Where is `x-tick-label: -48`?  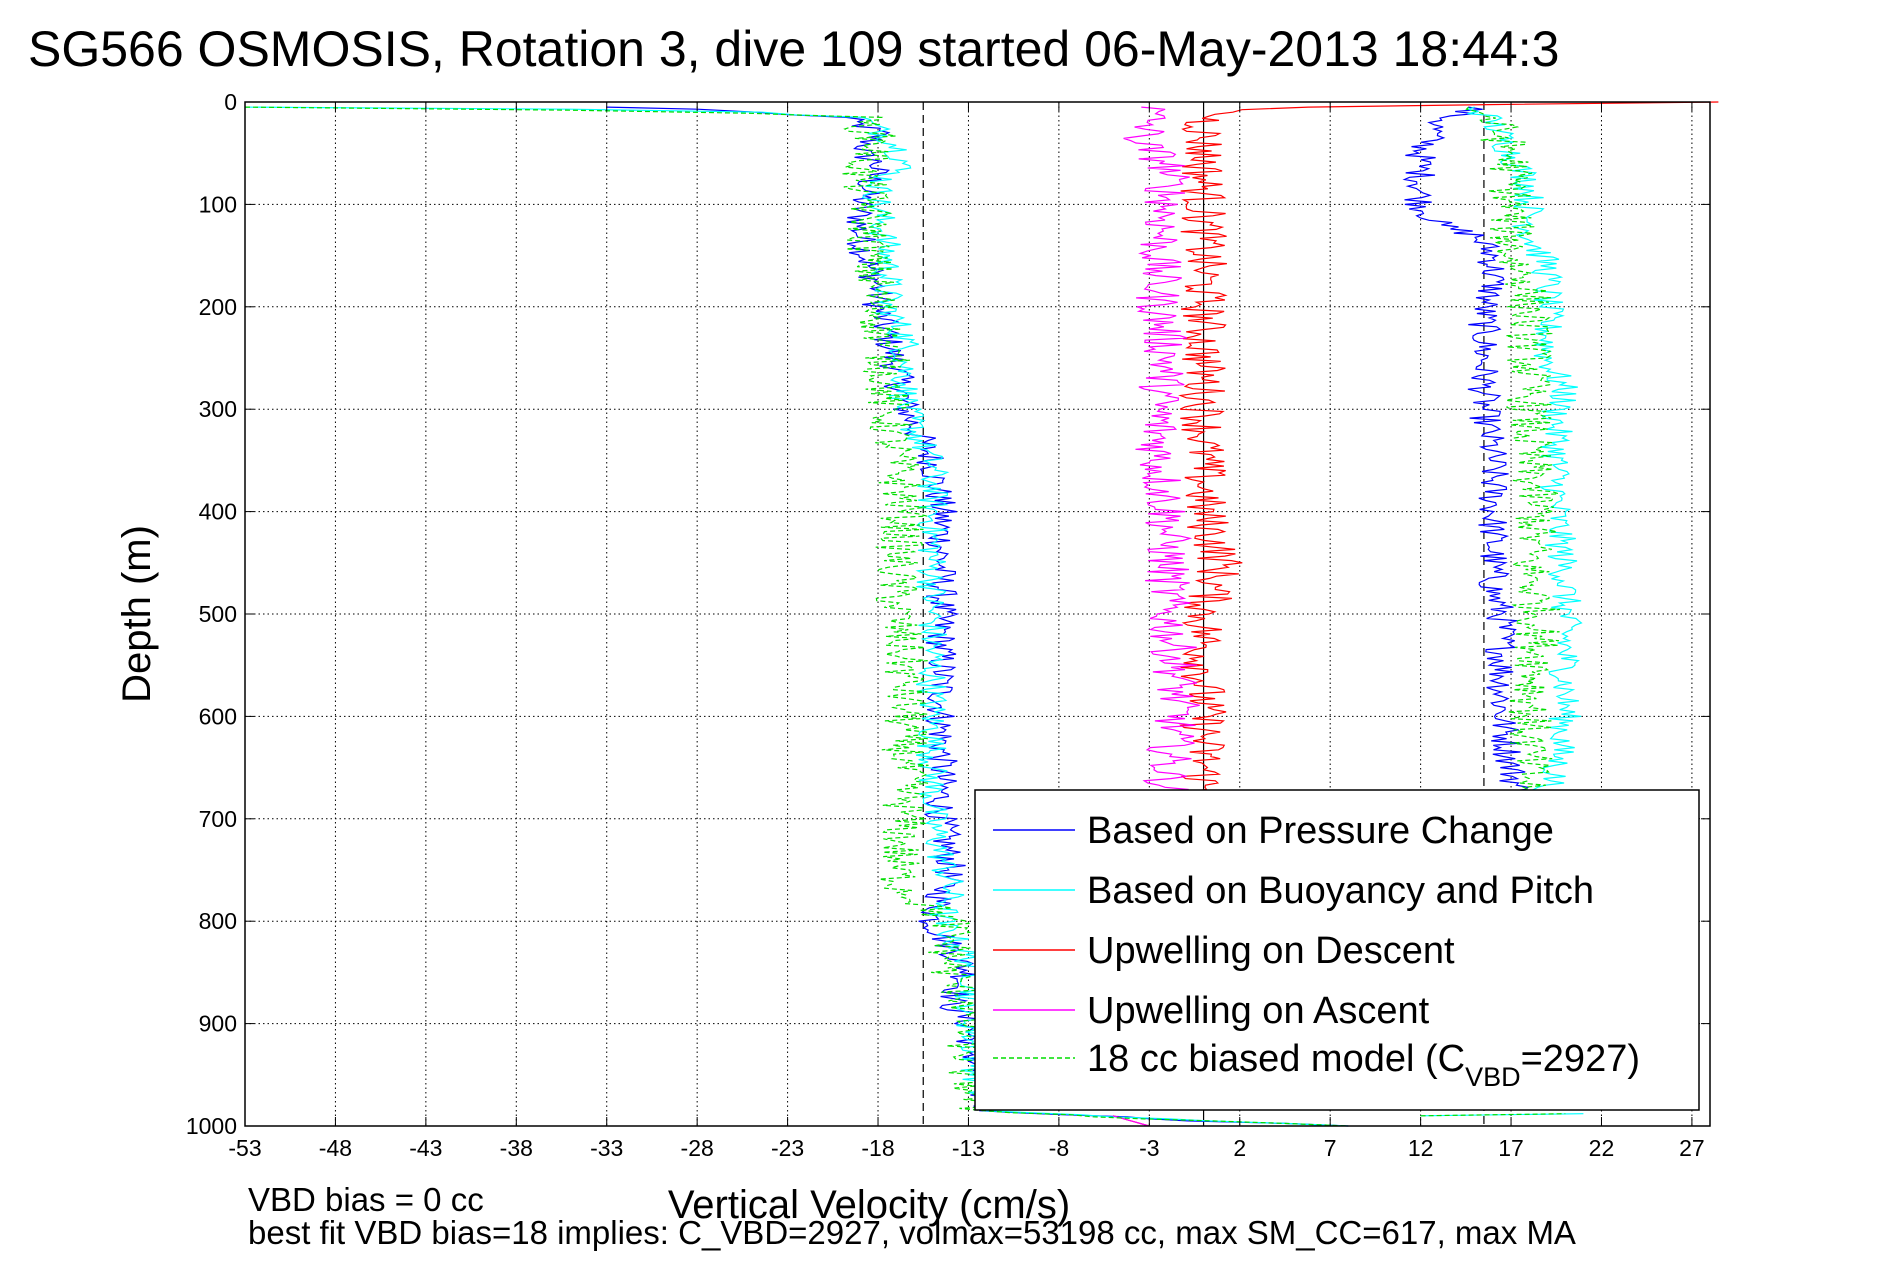 x-tick-label: -48 is located at coordinates (335, 1148).